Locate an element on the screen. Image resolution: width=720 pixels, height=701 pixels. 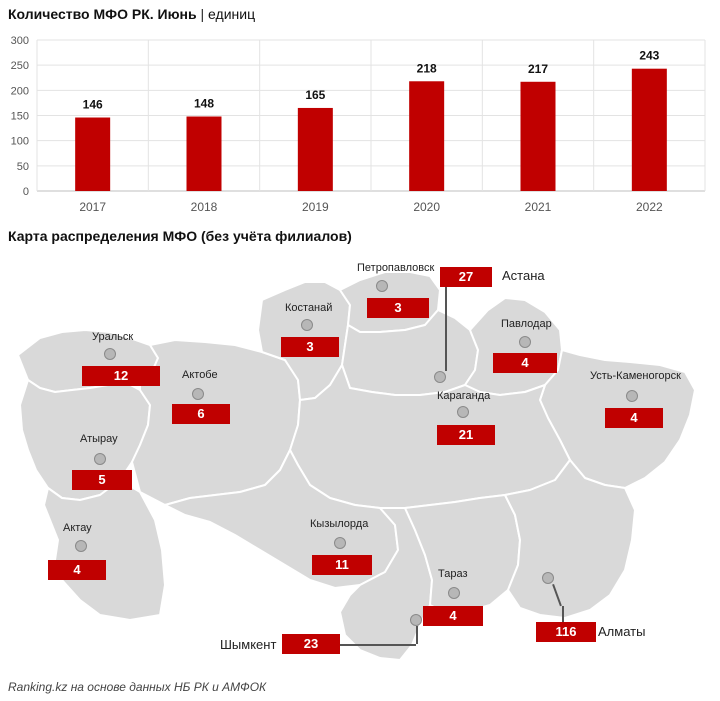
city-count-badge: 11 is located at coordinates (342, 565).